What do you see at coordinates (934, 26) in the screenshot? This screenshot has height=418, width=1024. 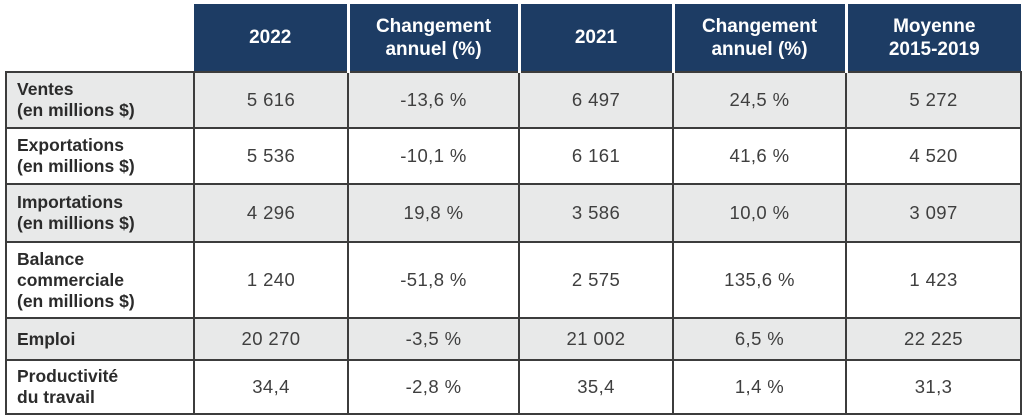 I see `column-header-label: Moyenne` at bounding box center [934, 26].